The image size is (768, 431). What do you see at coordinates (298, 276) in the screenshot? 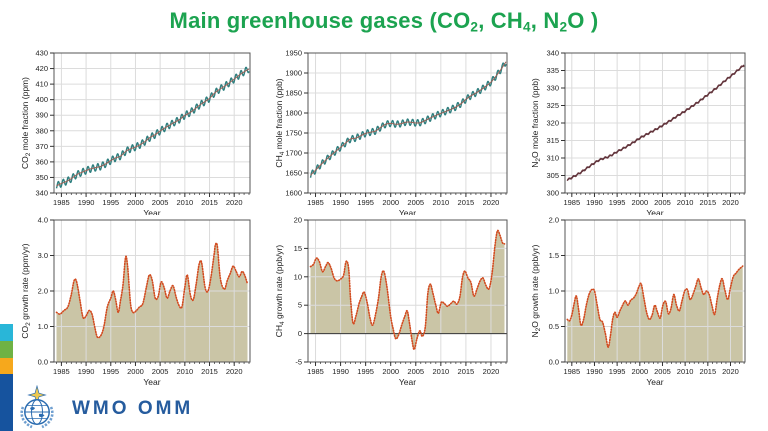
I see `svg-text: 10` at bounding box center [298, 276].